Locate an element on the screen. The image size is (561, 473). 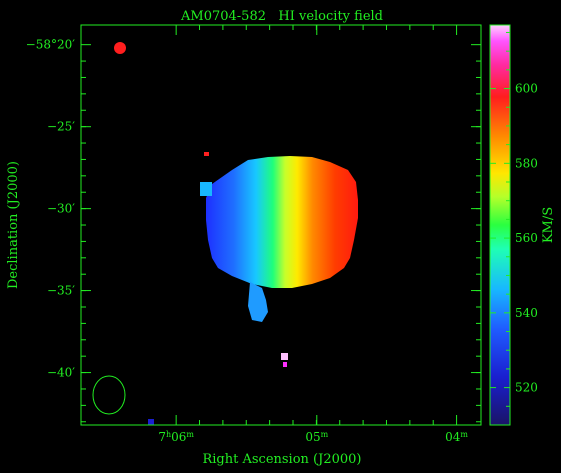
colorbar-tick-label-2: 560 is located at coordinates (526, 238).